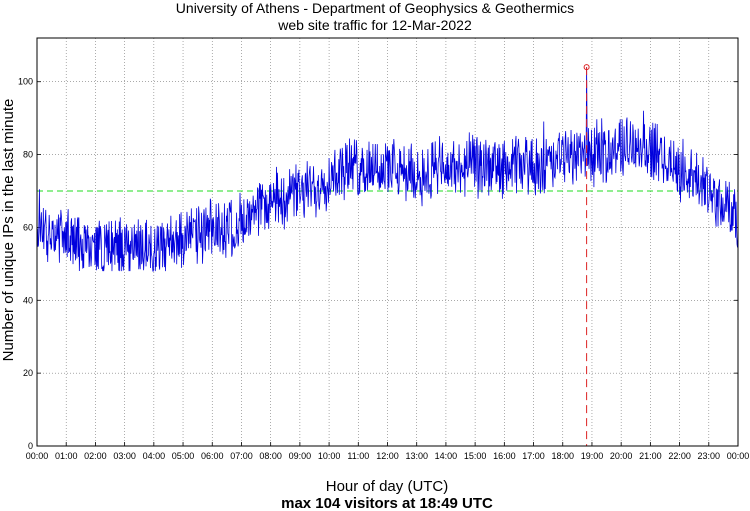  I want to click on y-tick-label: 20, so click(28, 373).